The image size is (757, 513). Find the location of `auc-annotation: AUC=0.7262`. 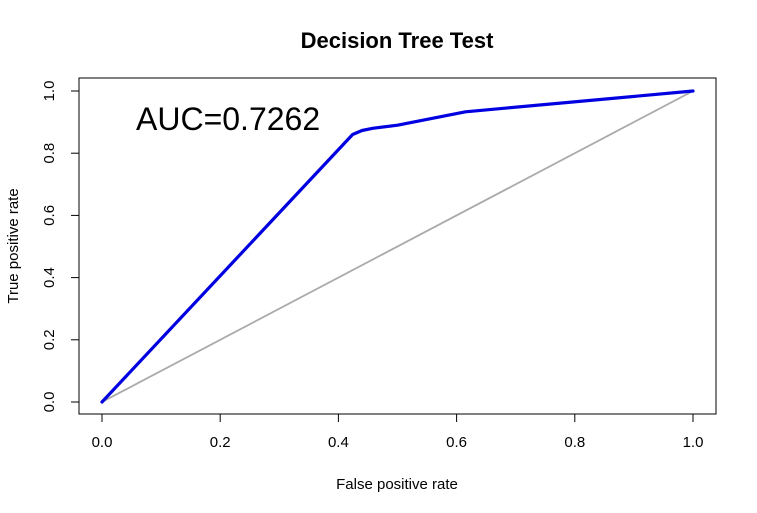

auc-annotation: AUC=0.7262 is located at coordinates (228, 119).